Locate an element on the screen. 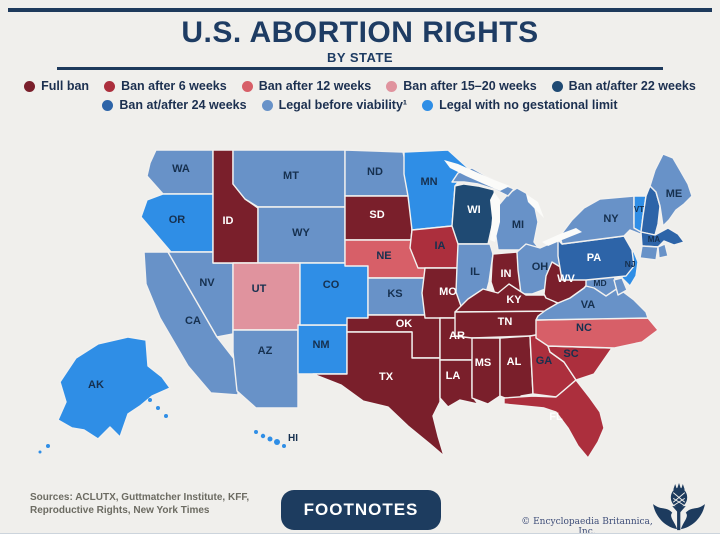  title-rule is located at coordinates (360, 68).